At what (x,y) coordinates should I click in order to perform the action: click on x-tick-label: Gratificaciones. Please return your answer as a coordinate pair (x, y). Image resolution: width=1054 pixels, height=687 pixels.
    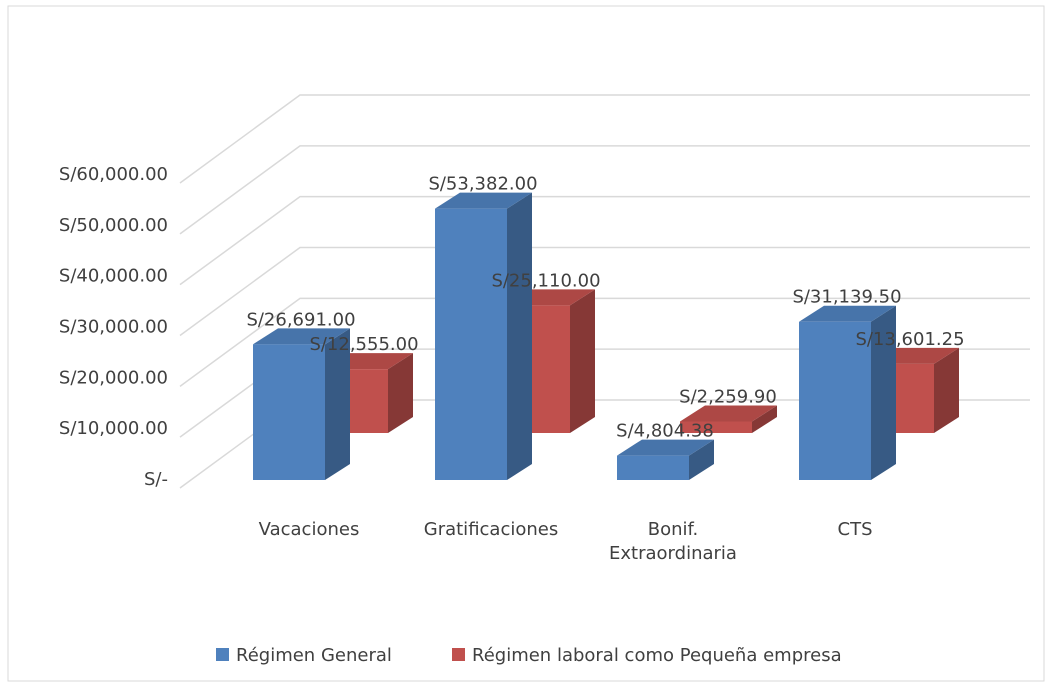
    Looking at the image, I should click on (491, 529).